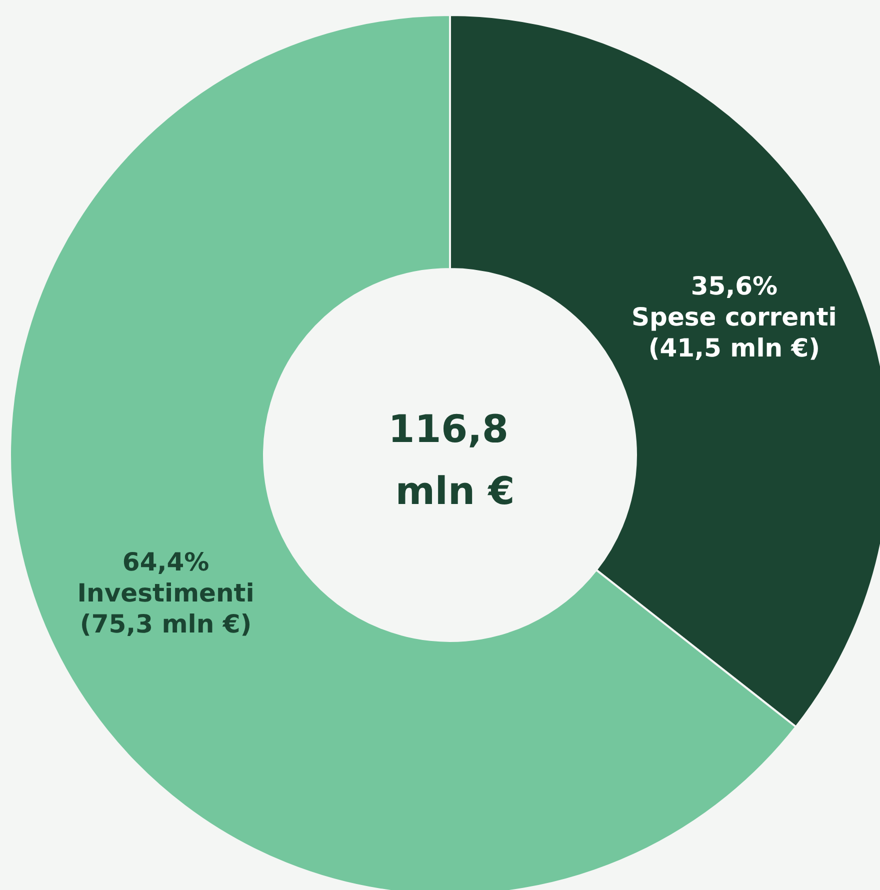  I want to click on text: 116,8 mln €, so click(455, 460).